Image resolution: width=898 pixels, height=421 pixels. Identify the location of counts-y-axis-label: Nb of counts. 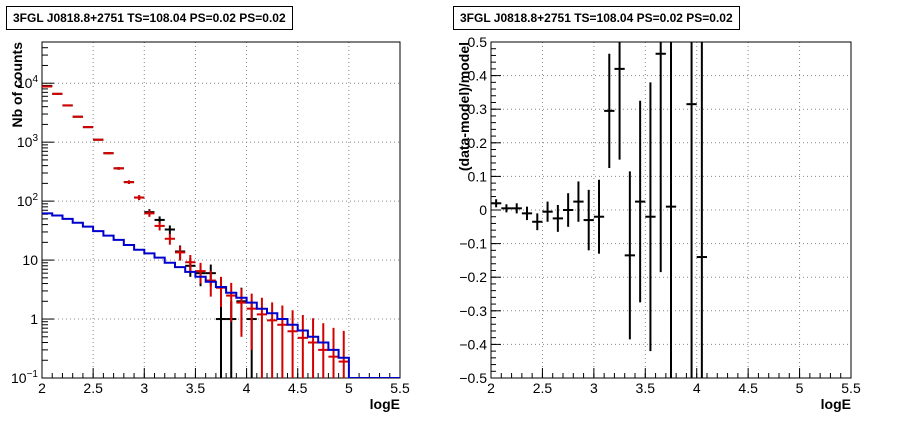
(17, 85).